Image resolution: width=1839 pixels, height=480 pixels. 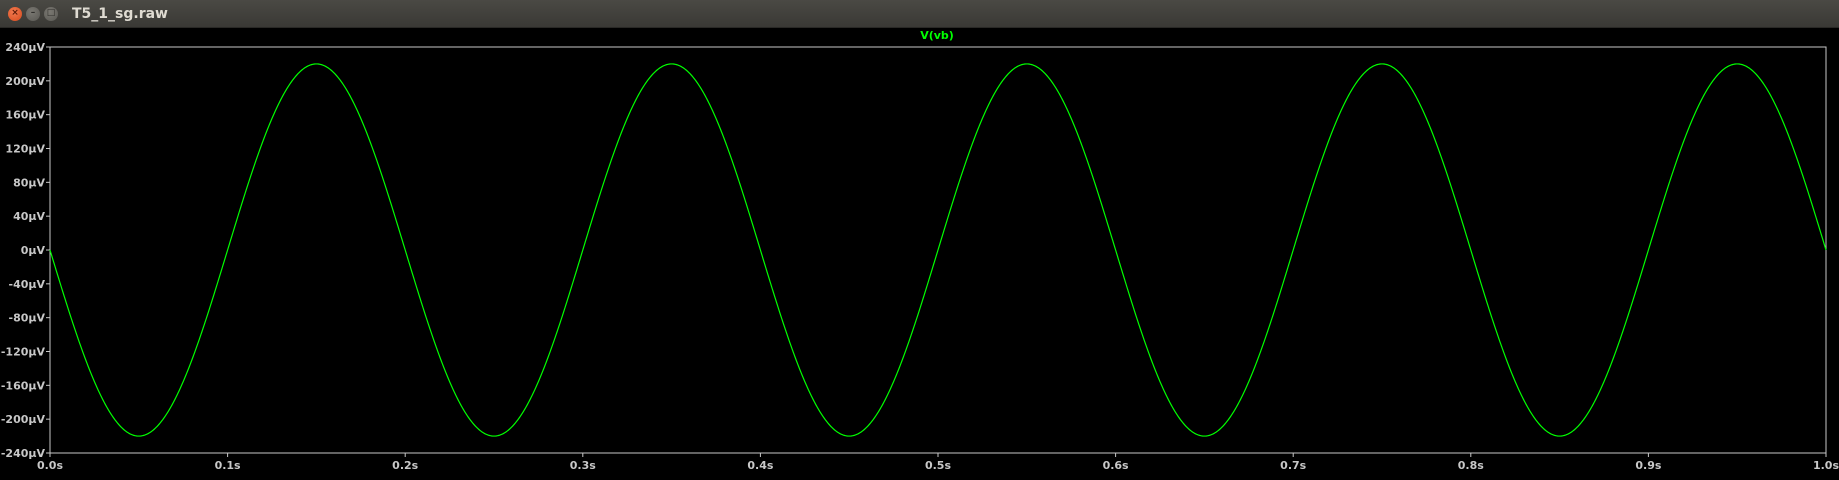 What do you see at coordinates (23, 419) in the screenshot?
I see `y-tick-label: -200µV` at bounding box center [23, 419].